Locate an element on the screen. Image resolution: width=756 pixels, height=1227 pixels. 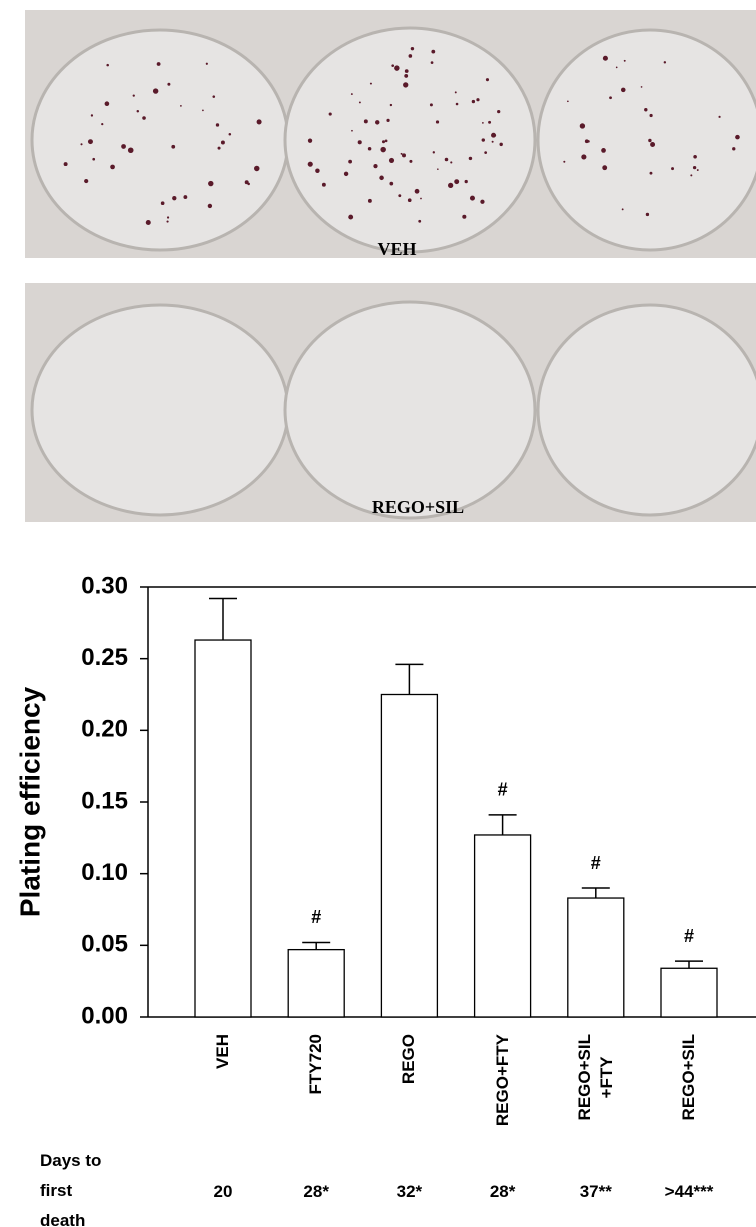
photo-label: VEH is located at coordinates (396, 249).